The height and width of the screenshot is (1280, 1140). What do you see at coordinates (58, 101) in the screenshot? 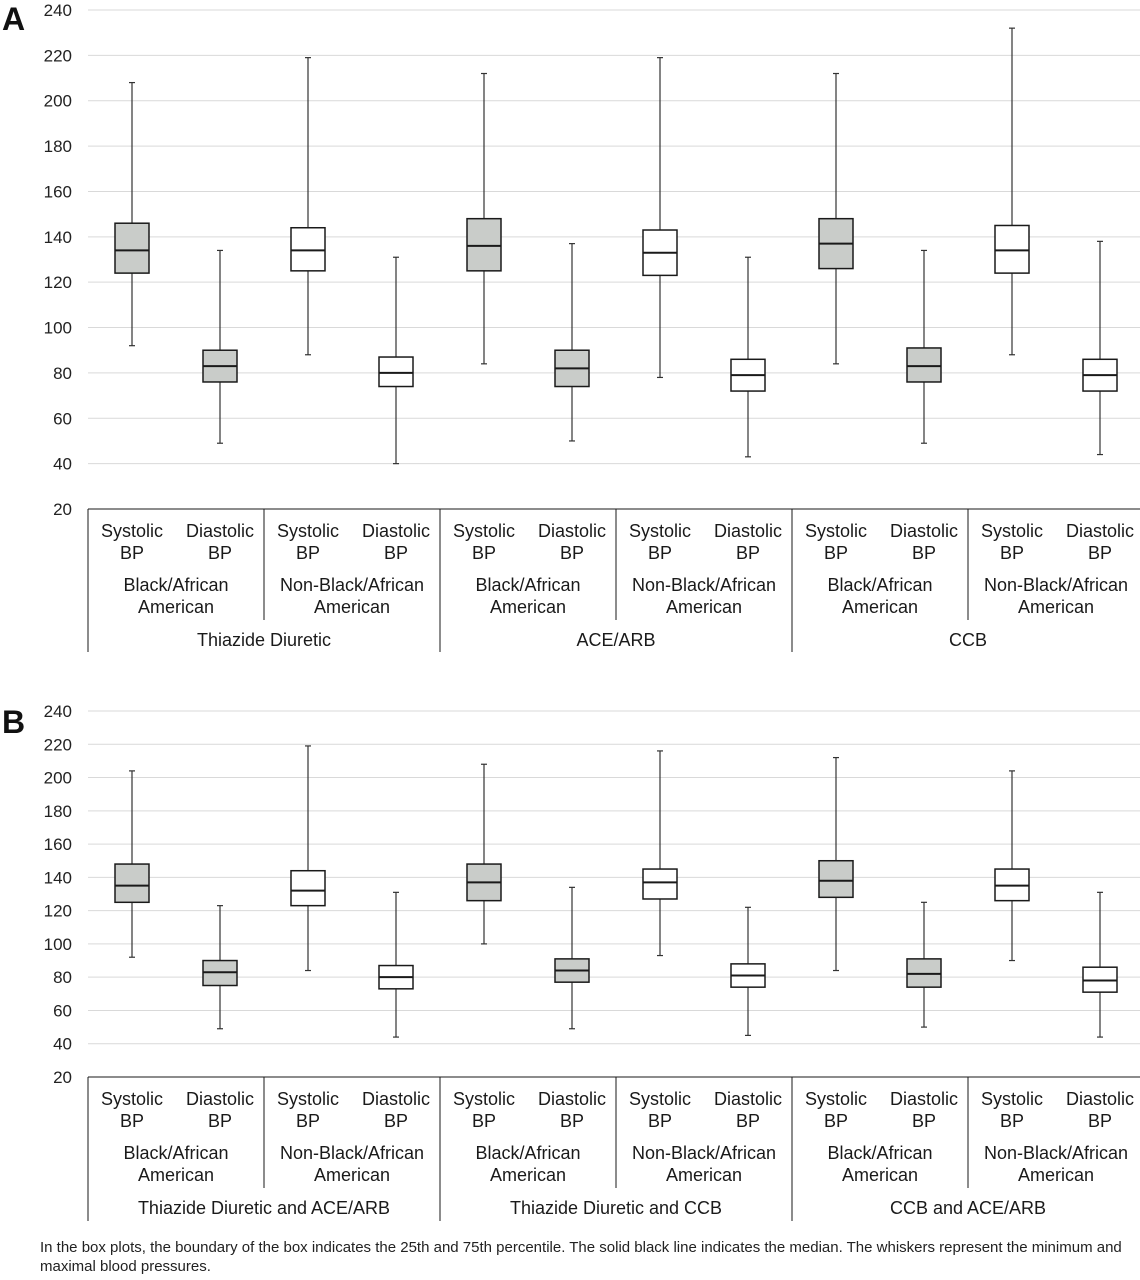
I see `y-tick-label: 200` at bounding box center [58, 101].